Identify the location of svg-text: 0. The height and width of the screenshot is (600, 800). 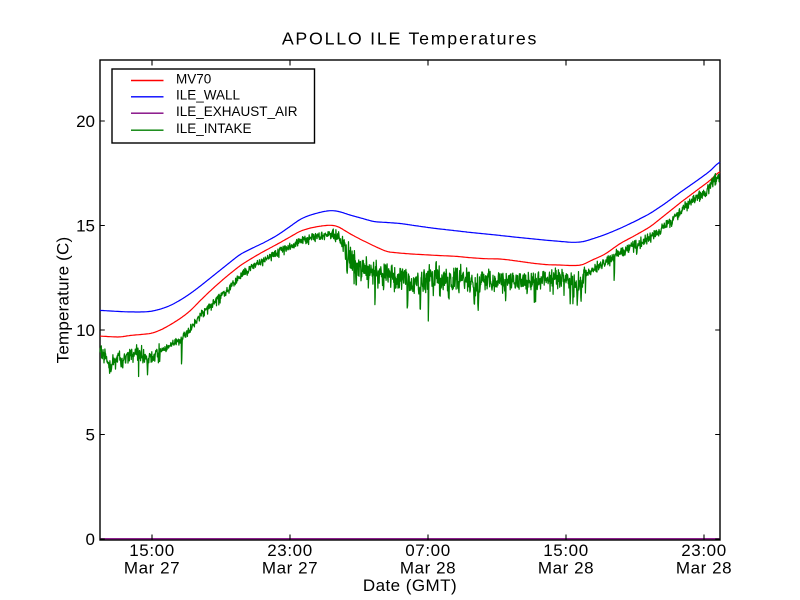
(90, 539).